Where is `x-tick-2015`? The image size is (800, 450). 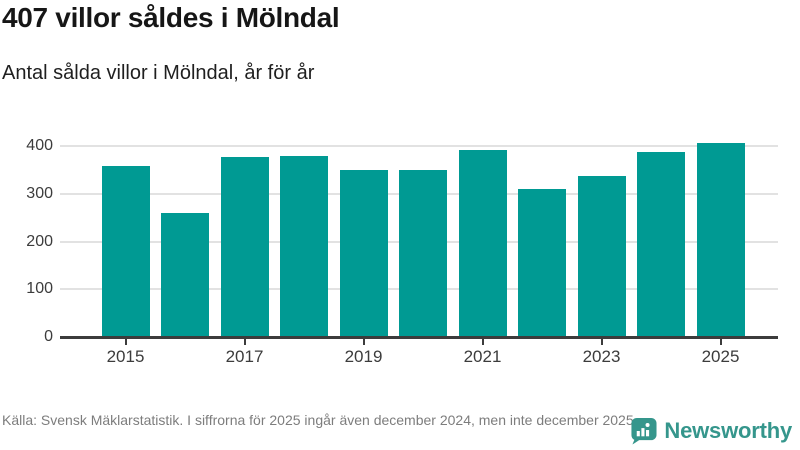 x-tick-2015 is located at coordinates (125, 341).